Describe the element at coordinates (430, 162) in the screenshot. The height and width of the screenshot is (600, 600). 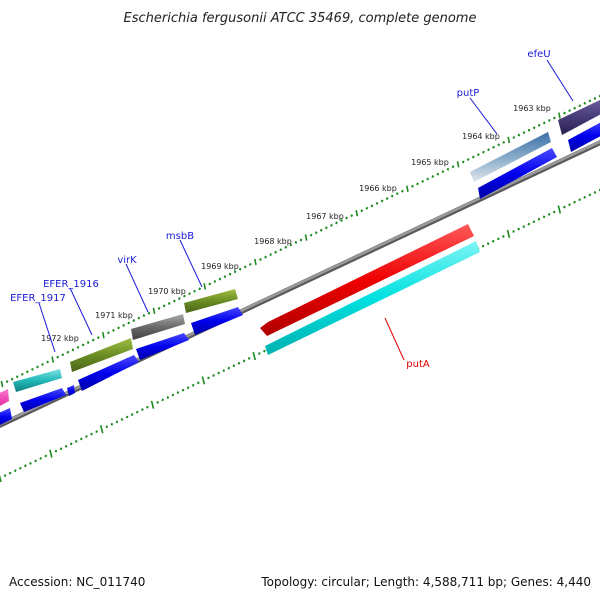
I see `tick-label: 1965 kbp` at that location.